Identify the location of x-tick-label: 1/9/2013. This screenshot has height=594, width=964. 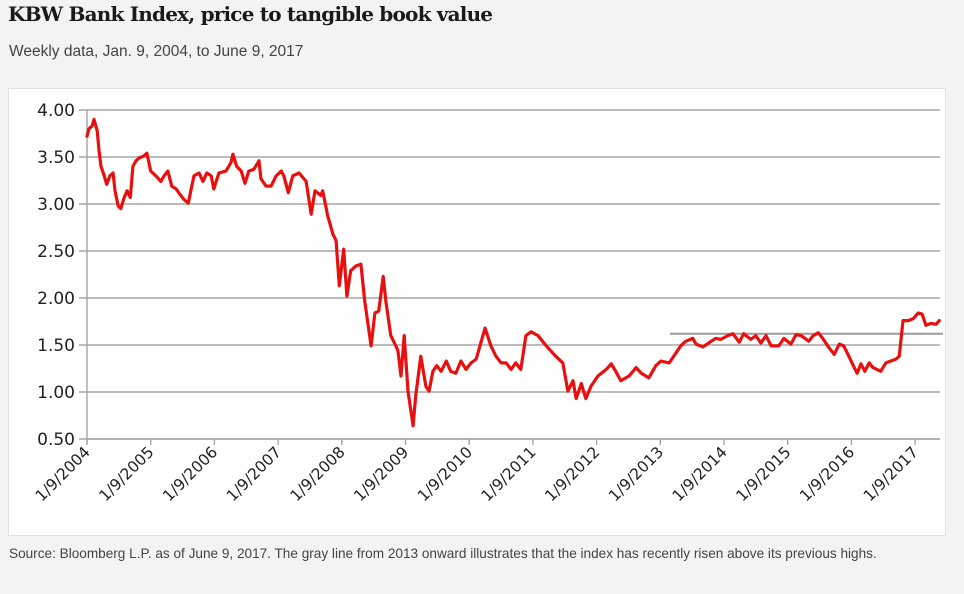
(636, 474).